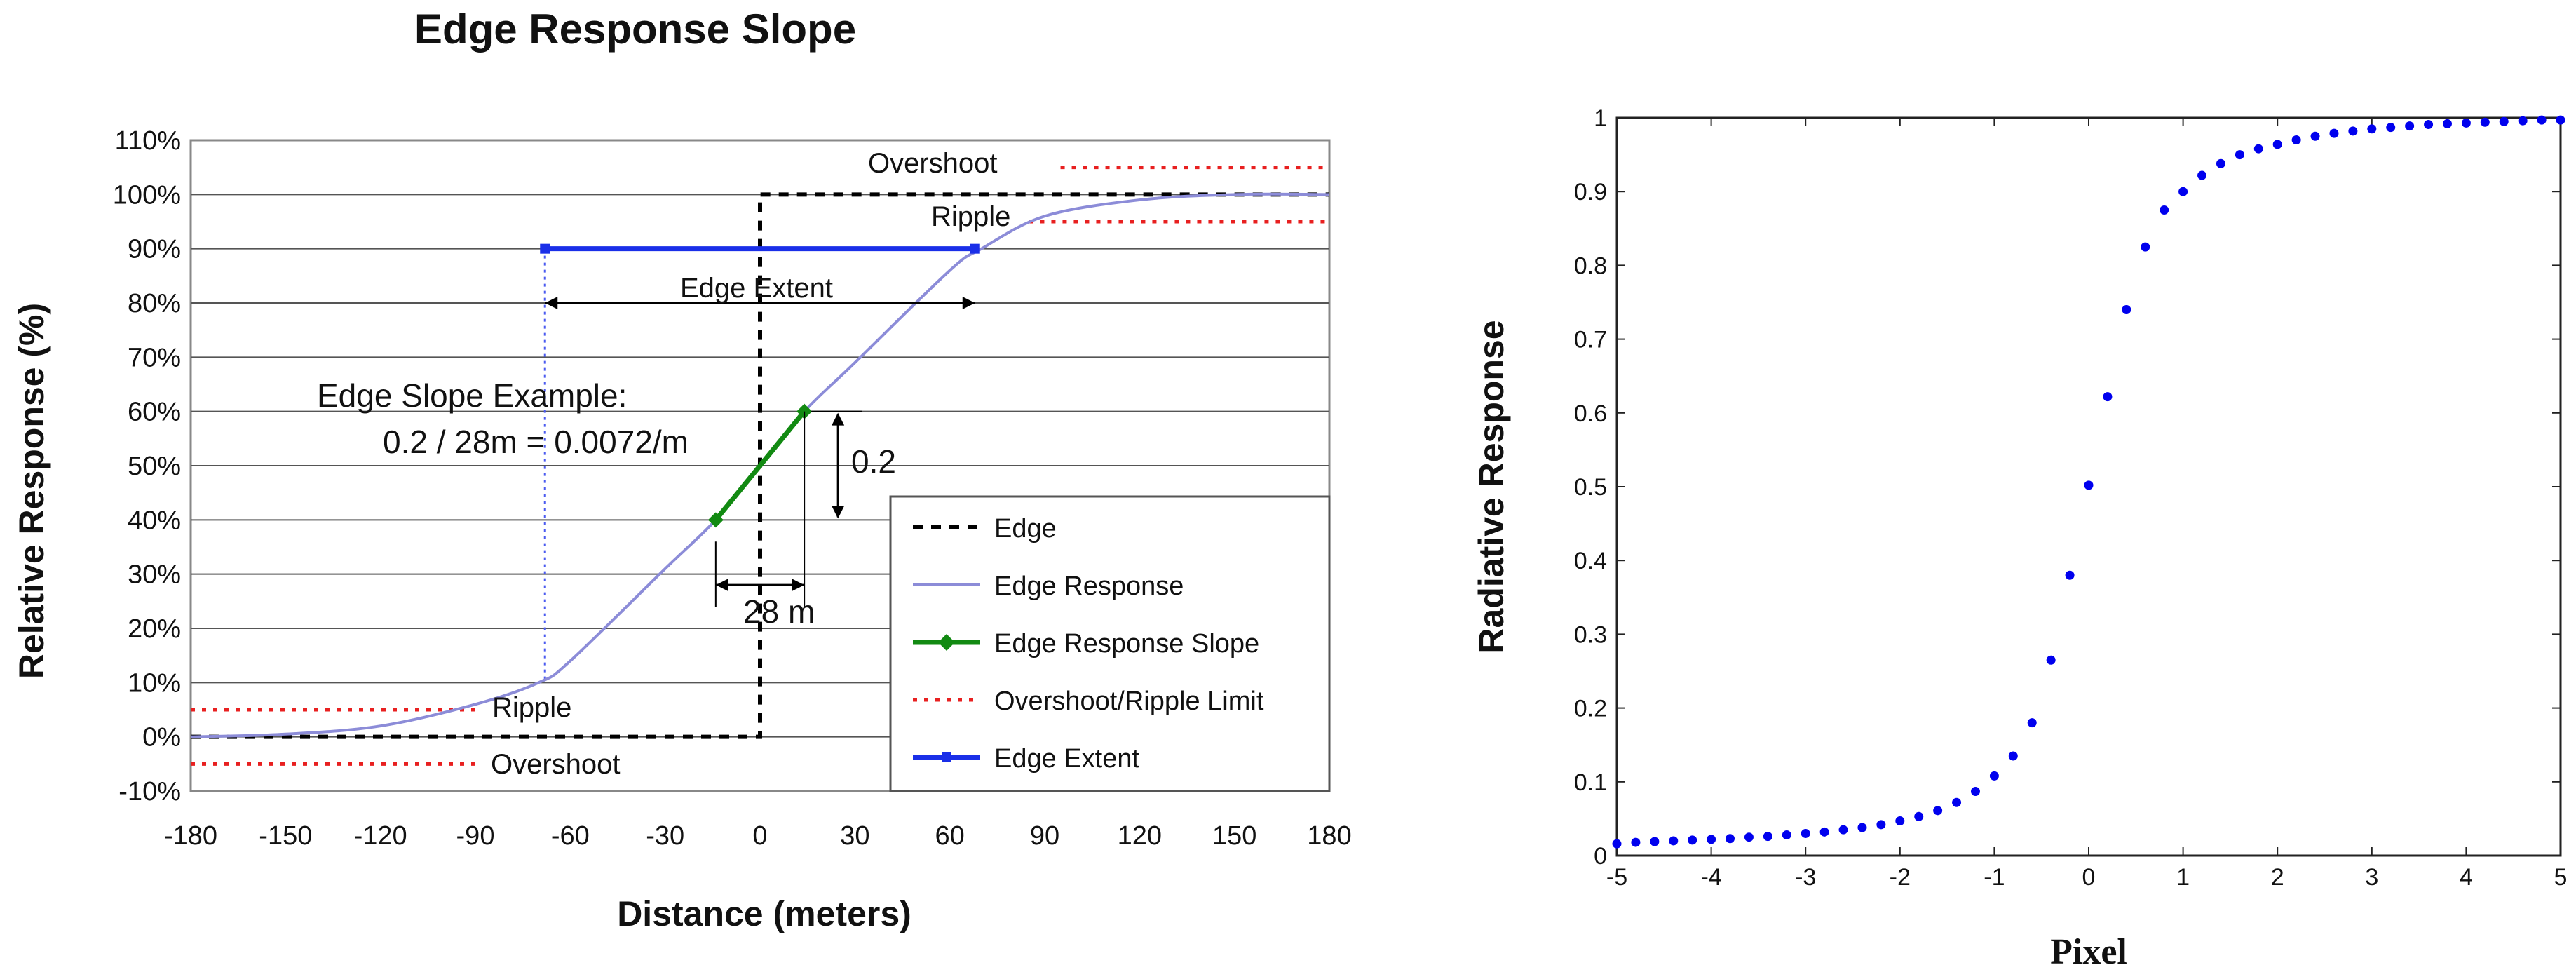 The height and width of the screenshot is (972, 2576). What do you see at coordinates (154, 575) in the screenshot?
I see `y-tick-label: 30%` at bounding box center [154, 575].